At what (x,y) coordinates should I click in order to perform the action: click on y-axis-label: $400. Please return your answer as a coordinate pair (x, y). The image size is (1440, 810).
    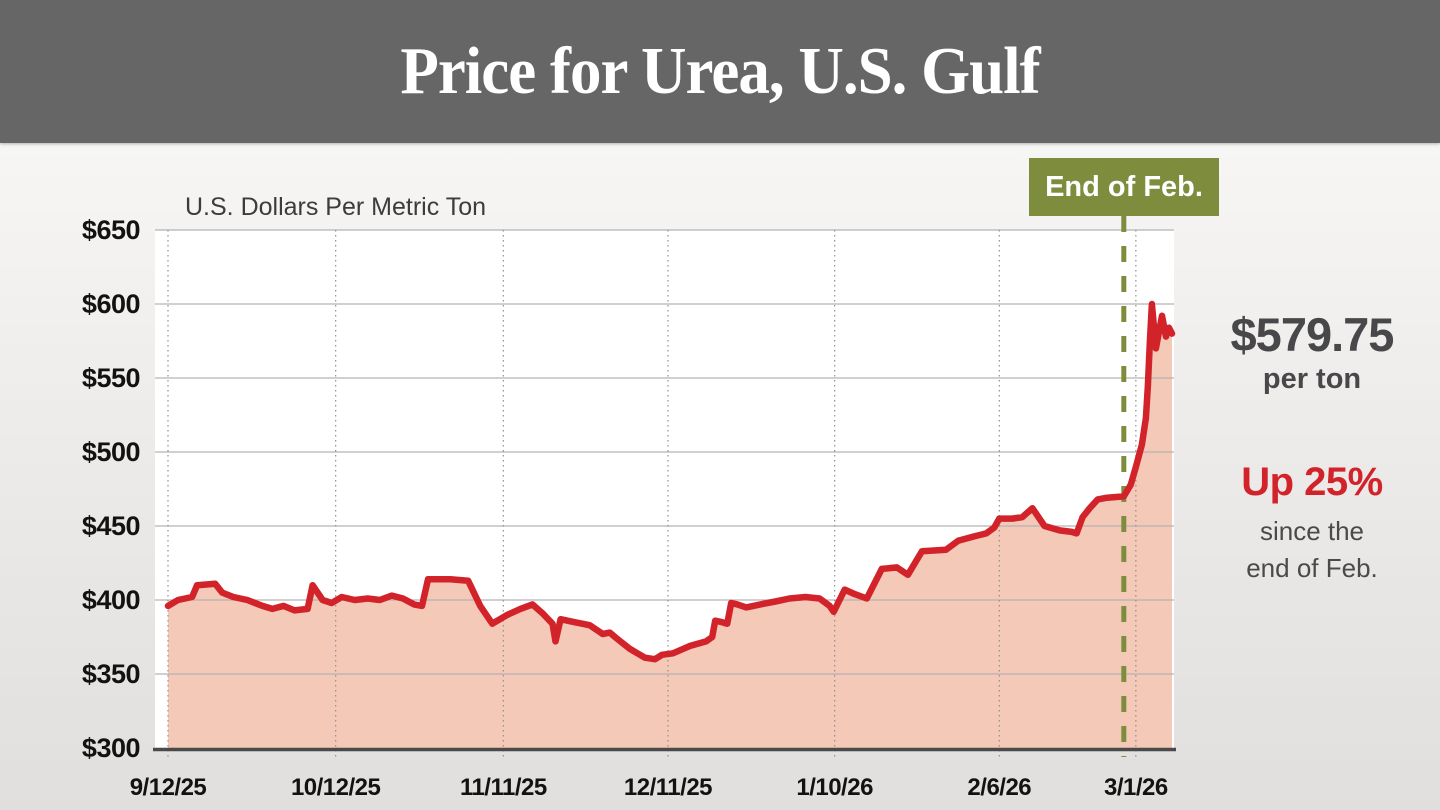
    Looking at the image, I should click on (111, 600).